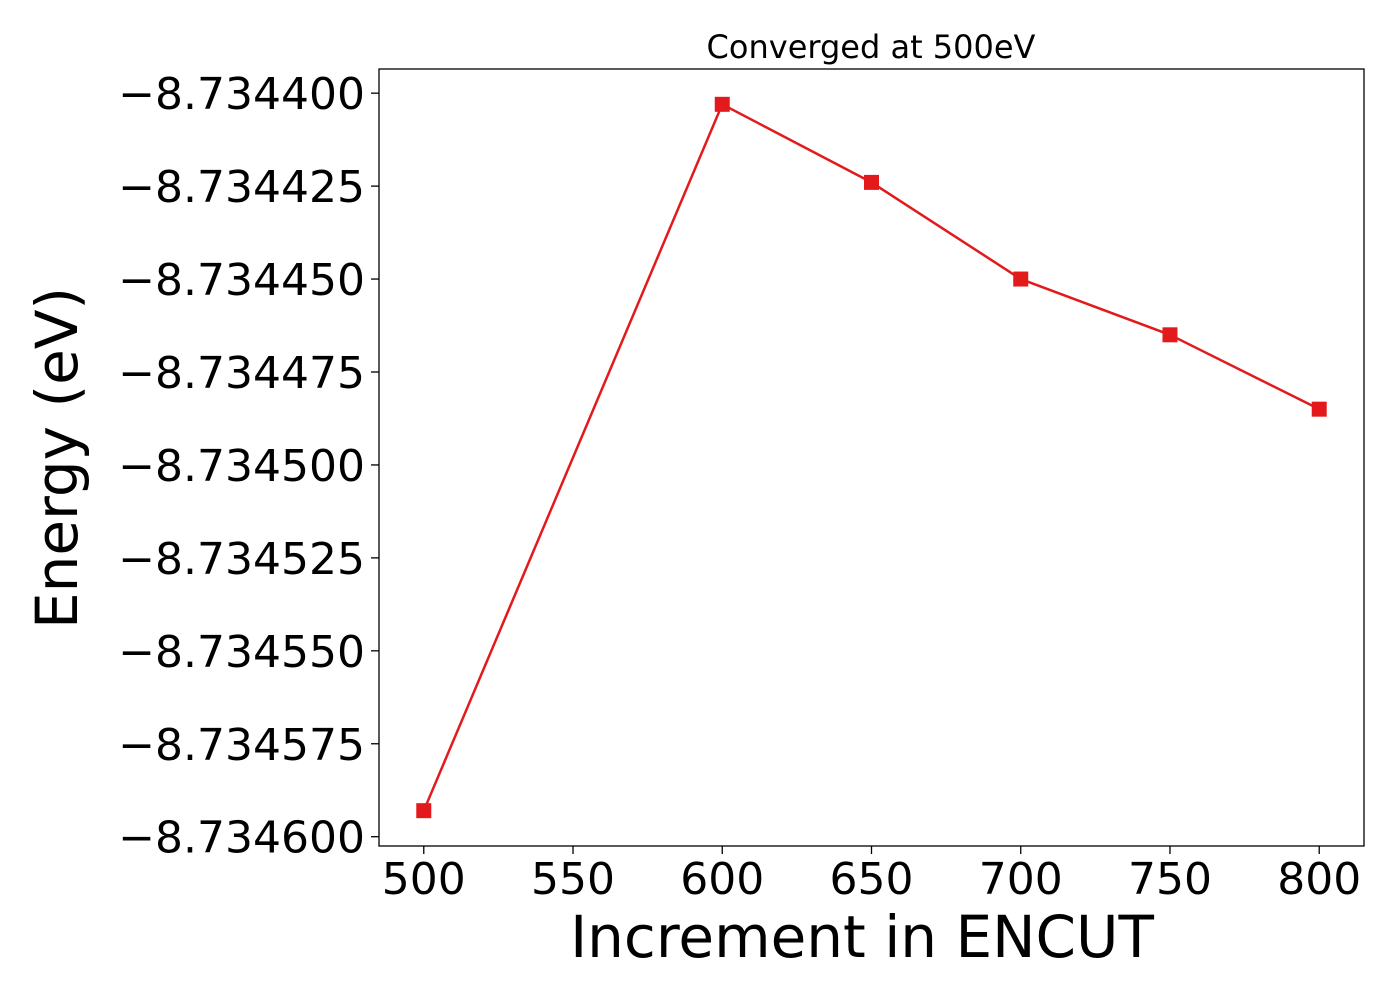  What do you see at coordinates (241, 652) in the screenshot?
I see `y-tick-label: −8.734550` at bounding box center [241, 652].